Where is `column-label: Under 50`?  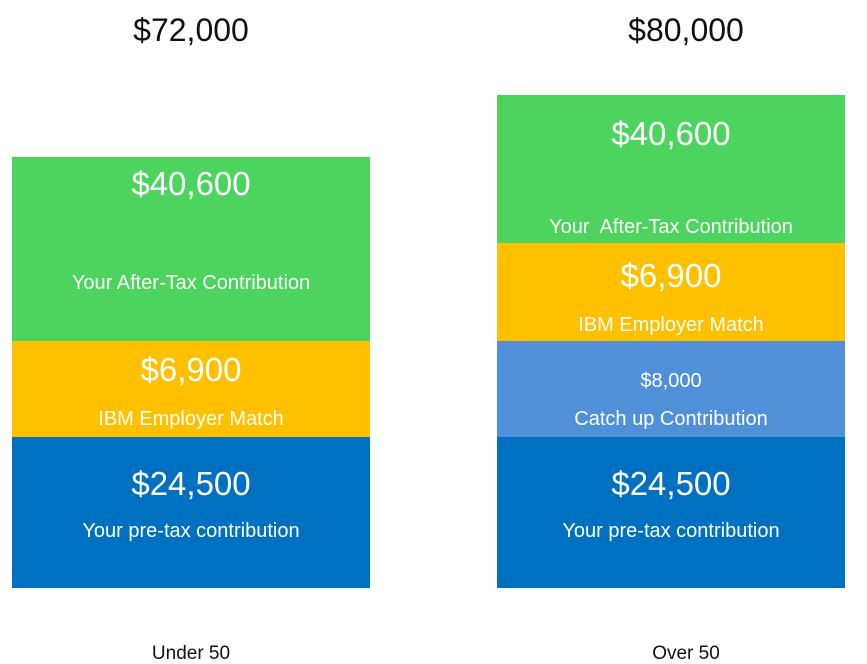 column-label: Under 50 is located at coordinates (191, 653).